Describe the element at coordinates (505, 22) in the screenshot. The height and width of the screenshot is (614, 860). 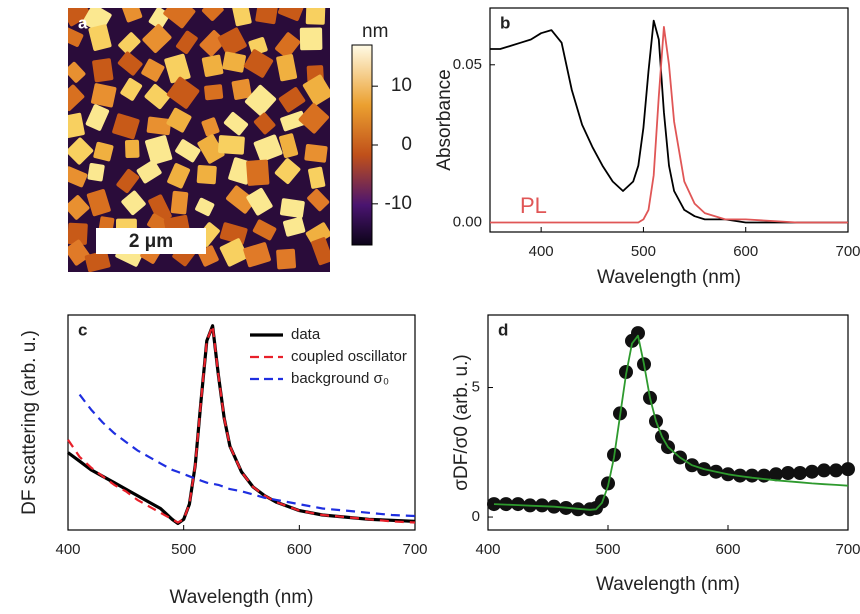
I see `panel-label: b` at that location.